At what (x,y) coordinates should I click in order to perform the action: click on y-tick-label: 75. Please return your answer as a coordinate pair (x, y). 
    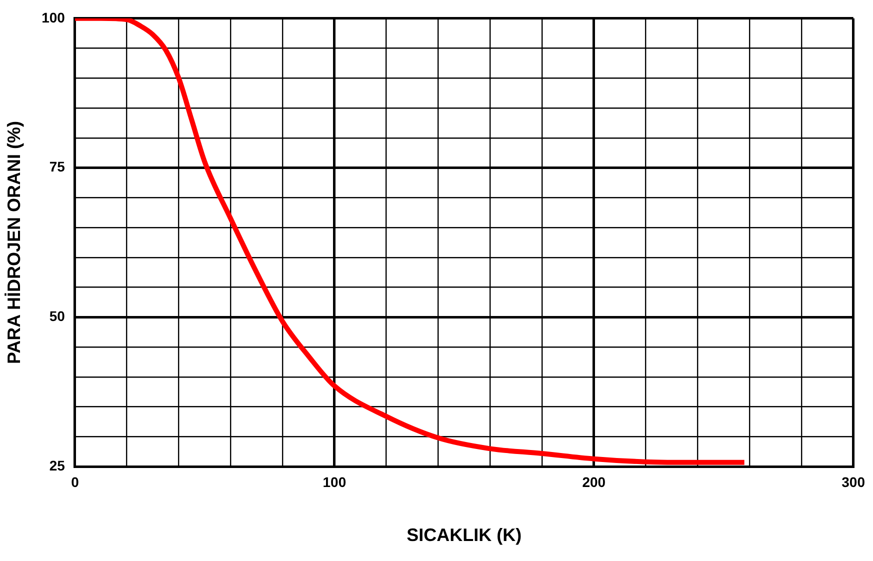
    Looking at the image, I should click on (57, 166).